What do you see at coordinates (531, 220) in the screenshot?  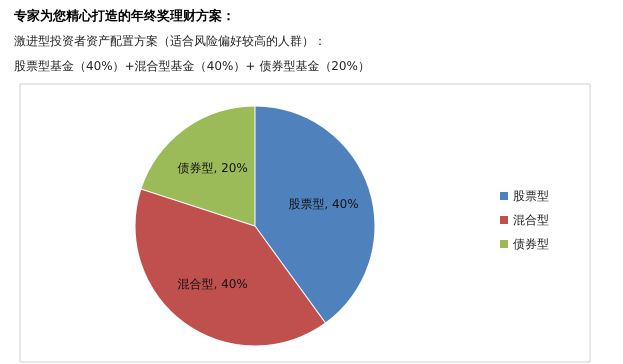 I see `legend-label: 混合型` at bounding box center [531, 220].